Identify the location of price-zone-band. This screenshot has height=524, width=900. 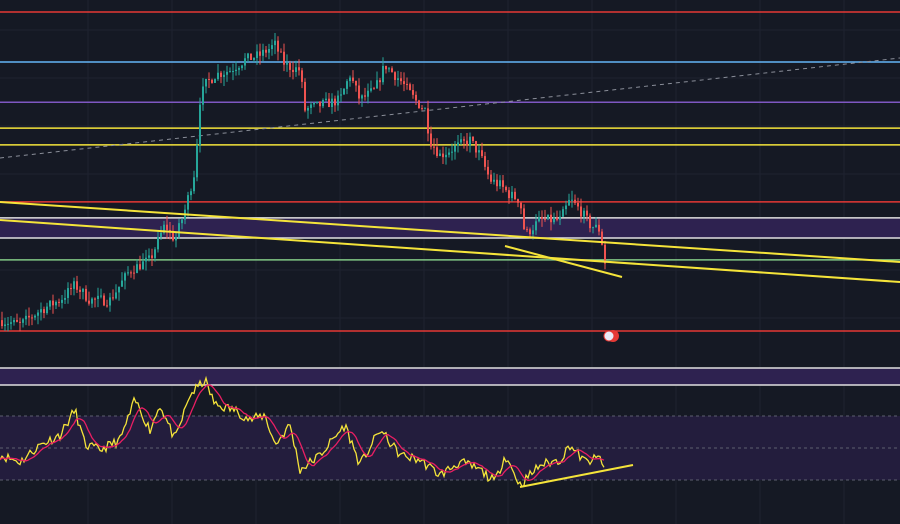
(450, 227).